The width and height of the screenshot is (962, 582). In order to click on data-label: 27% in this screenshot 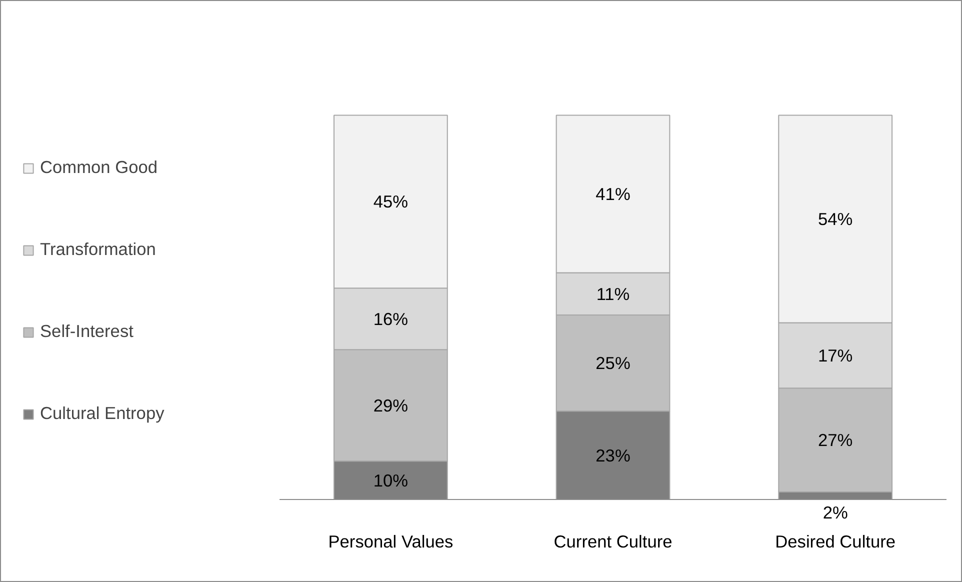, I will do `click(835, 440)`.